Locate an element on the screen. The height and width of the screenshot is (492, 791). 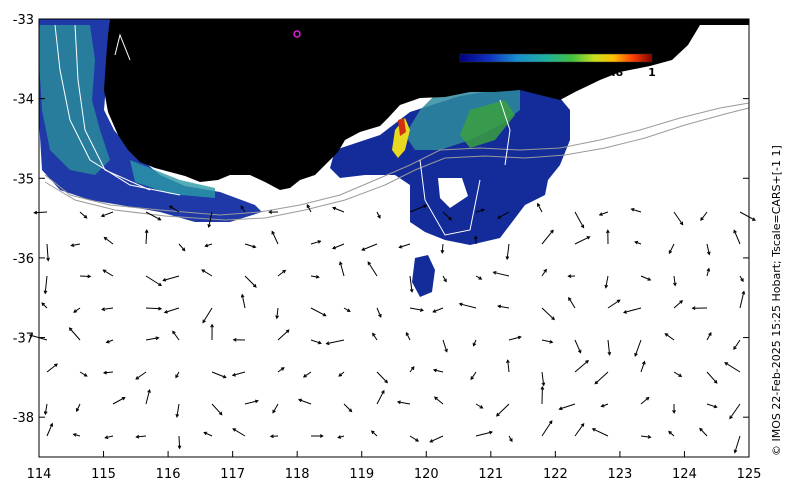
lon-tick-label: 122 is located at coordinates (555, 474).